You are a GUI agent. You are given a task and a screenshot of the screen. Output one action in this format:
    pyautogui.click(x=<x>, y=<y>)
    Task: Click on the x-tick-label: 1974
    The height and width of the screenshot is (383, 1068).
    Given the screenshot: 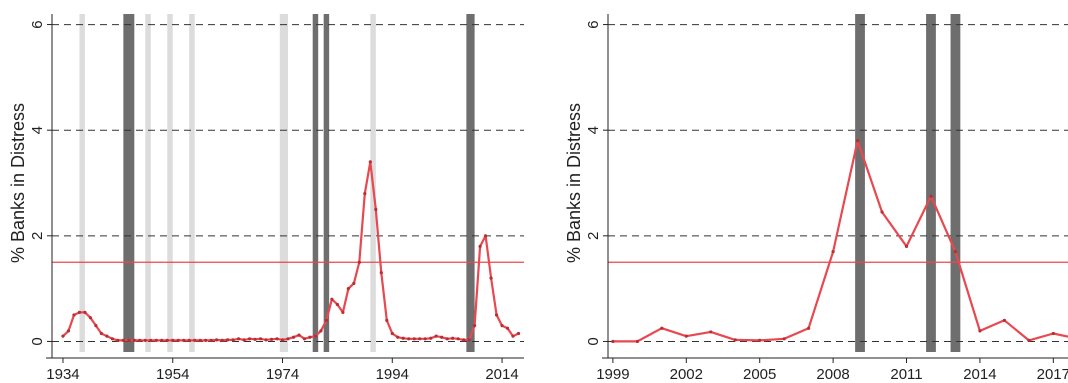 What is the action you would take?
    pyautogui.click(x=282, y=374)
    